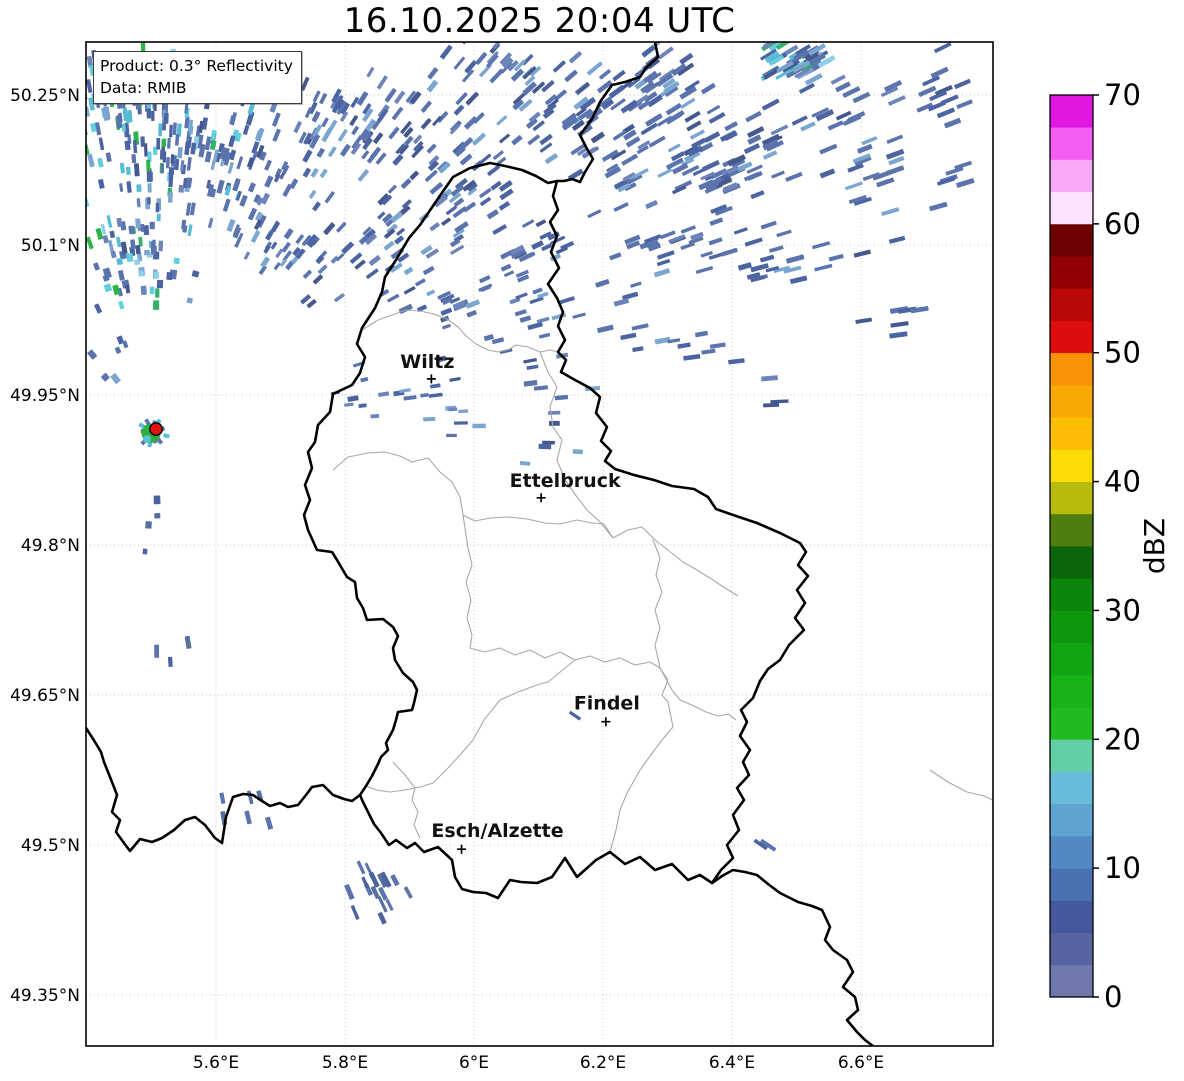  I want to click on product-info-box: Product: 0.3° Reflectivity Data: RMIB, so click(197, 77).